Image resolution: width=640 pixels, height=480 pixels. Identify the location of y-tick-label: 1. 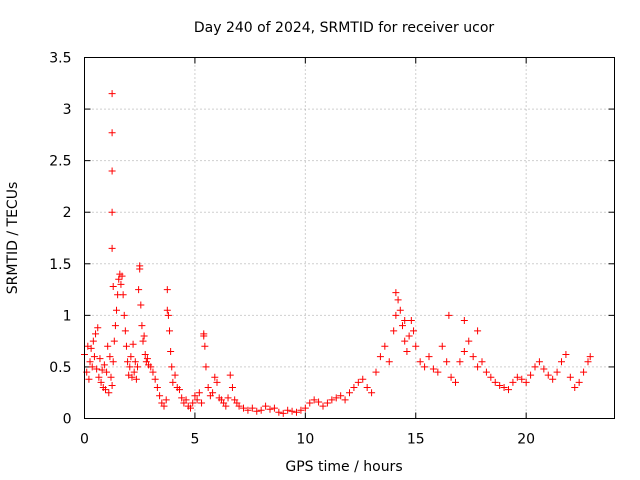
(67, 316).